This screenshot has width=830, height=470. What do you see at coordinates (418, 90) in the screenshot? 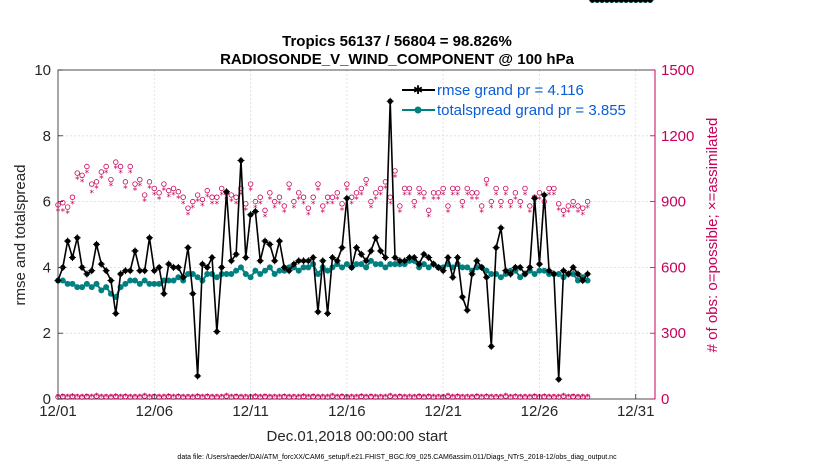
I see `legend-rmse-marker: ✱` at bounding box center [418, 90].